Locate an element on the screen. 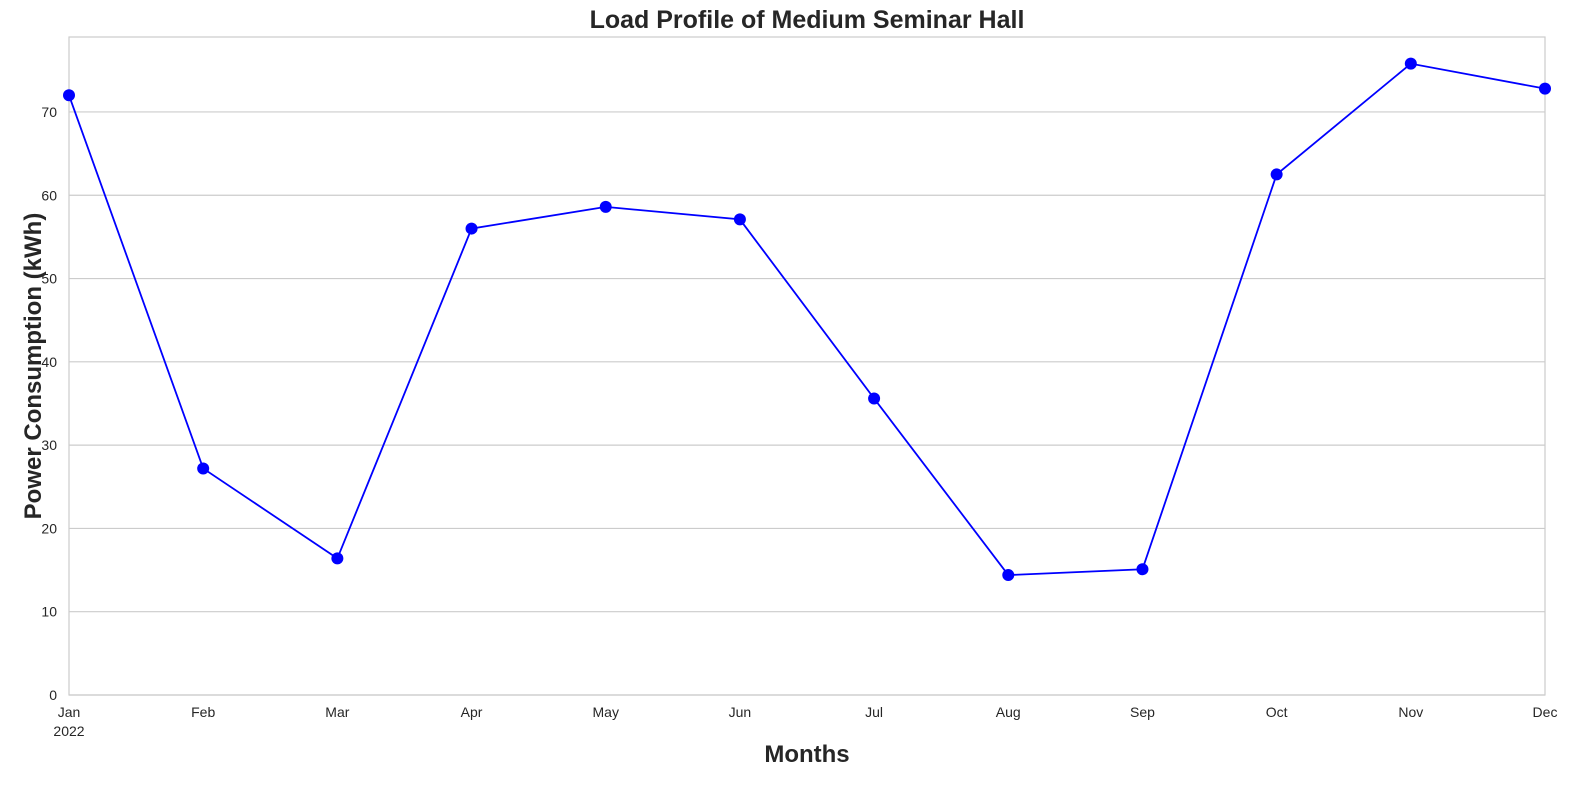 The width and height of the screenshot is (1583, 789). x-tick-label: Feb is located at coordinates (203, 712).